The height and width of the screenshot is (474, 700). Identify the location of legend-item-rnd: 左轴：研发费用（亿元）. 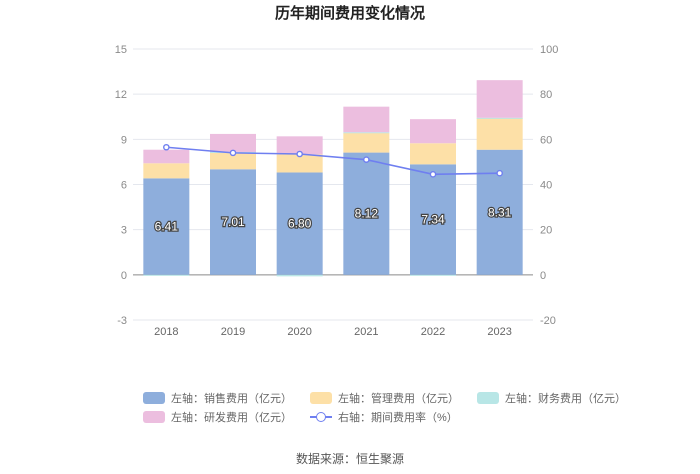
(217, 417).